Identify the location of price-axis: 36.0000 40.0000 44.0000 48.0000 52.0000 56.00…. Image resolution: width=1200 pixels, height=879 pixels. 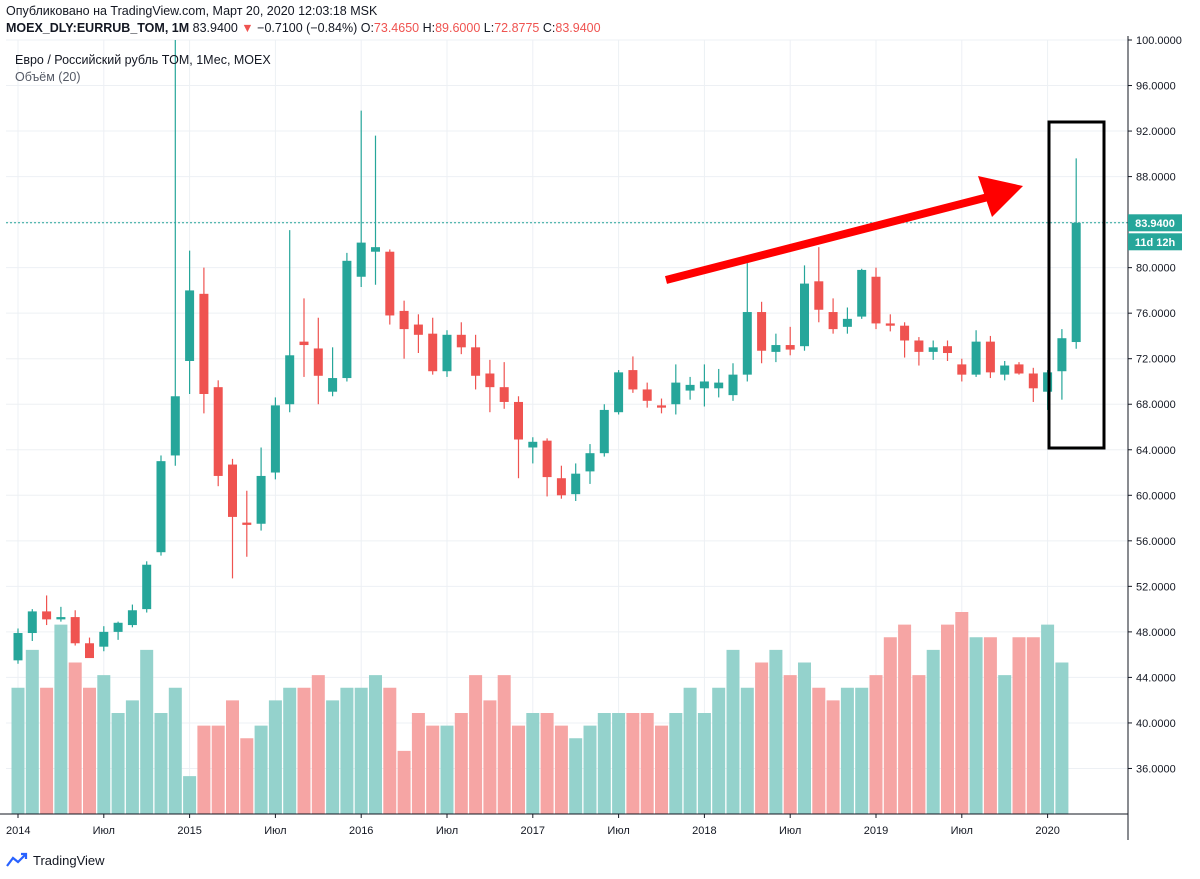
(1154, 437).